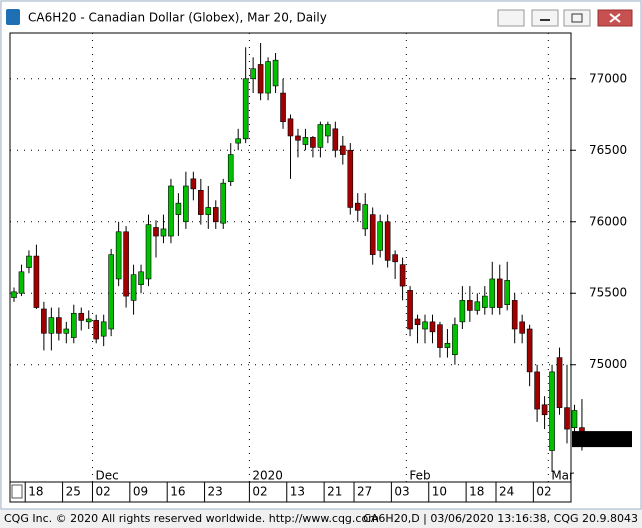  I want to click on last-price-box, so click(602, 439).